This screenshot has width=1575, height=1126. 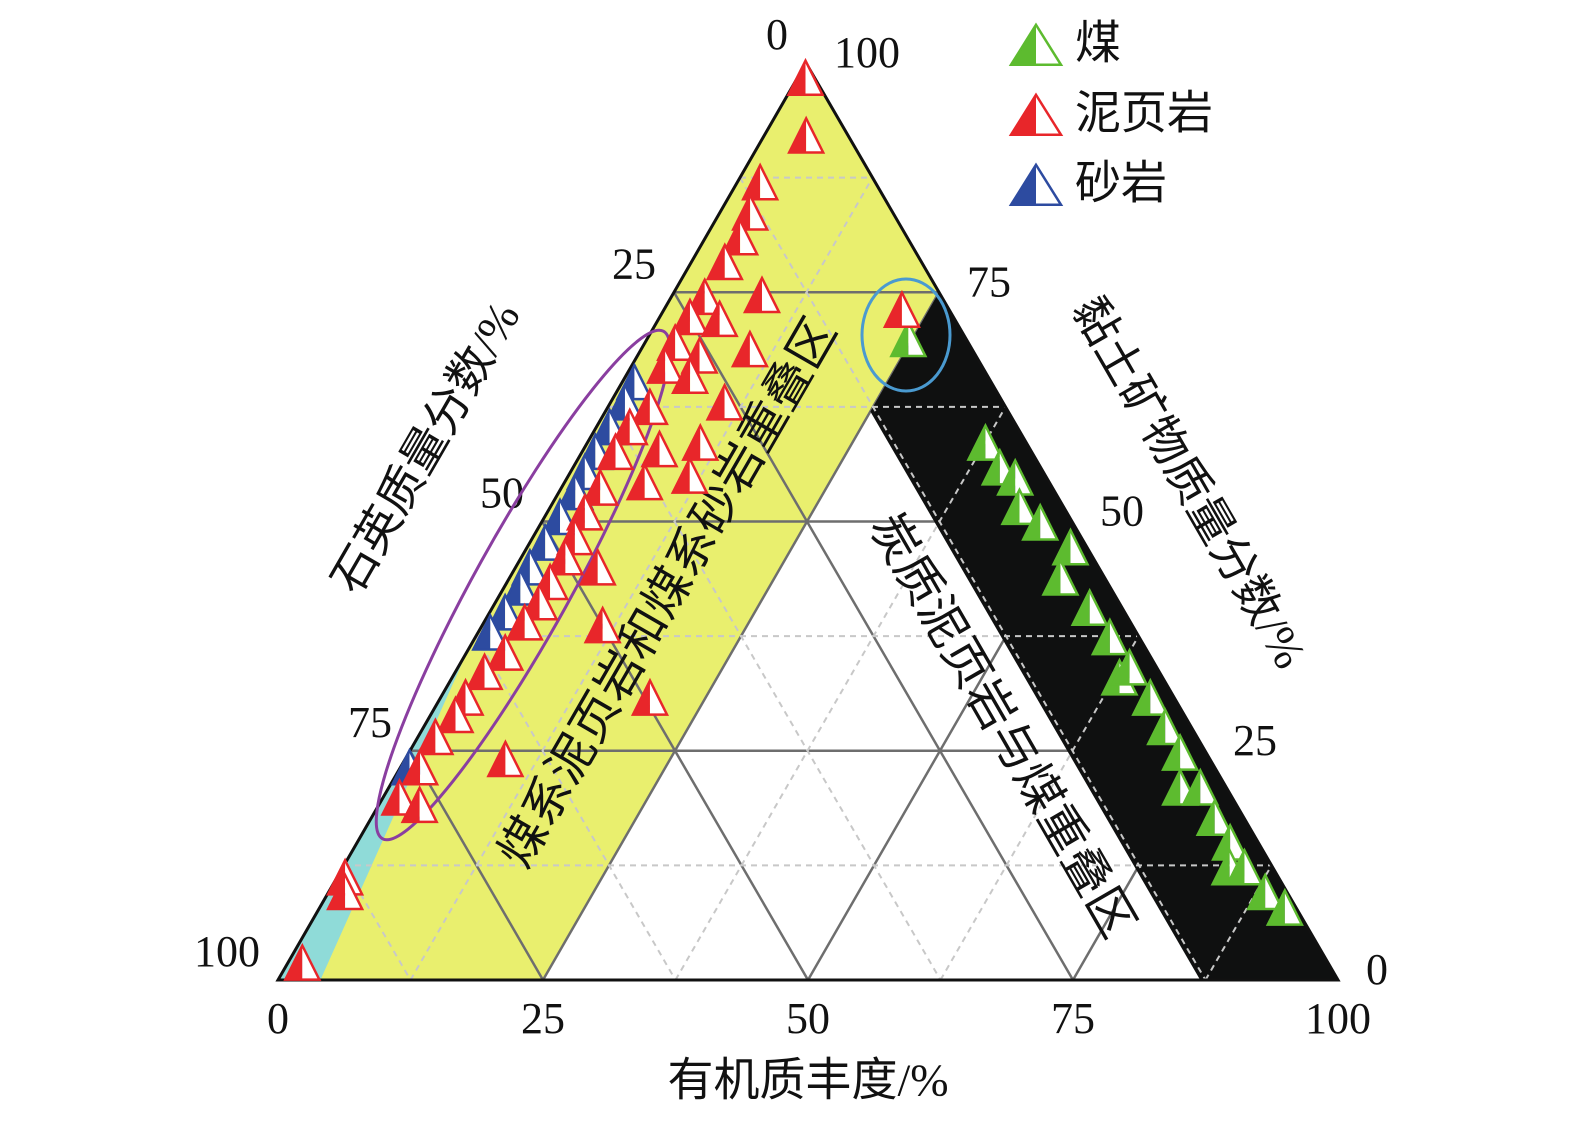 What do you see at coordinates (1121, 183) in the screenshot?
I see `legend-label: 砂岩` at bounding box center [1121, 183].